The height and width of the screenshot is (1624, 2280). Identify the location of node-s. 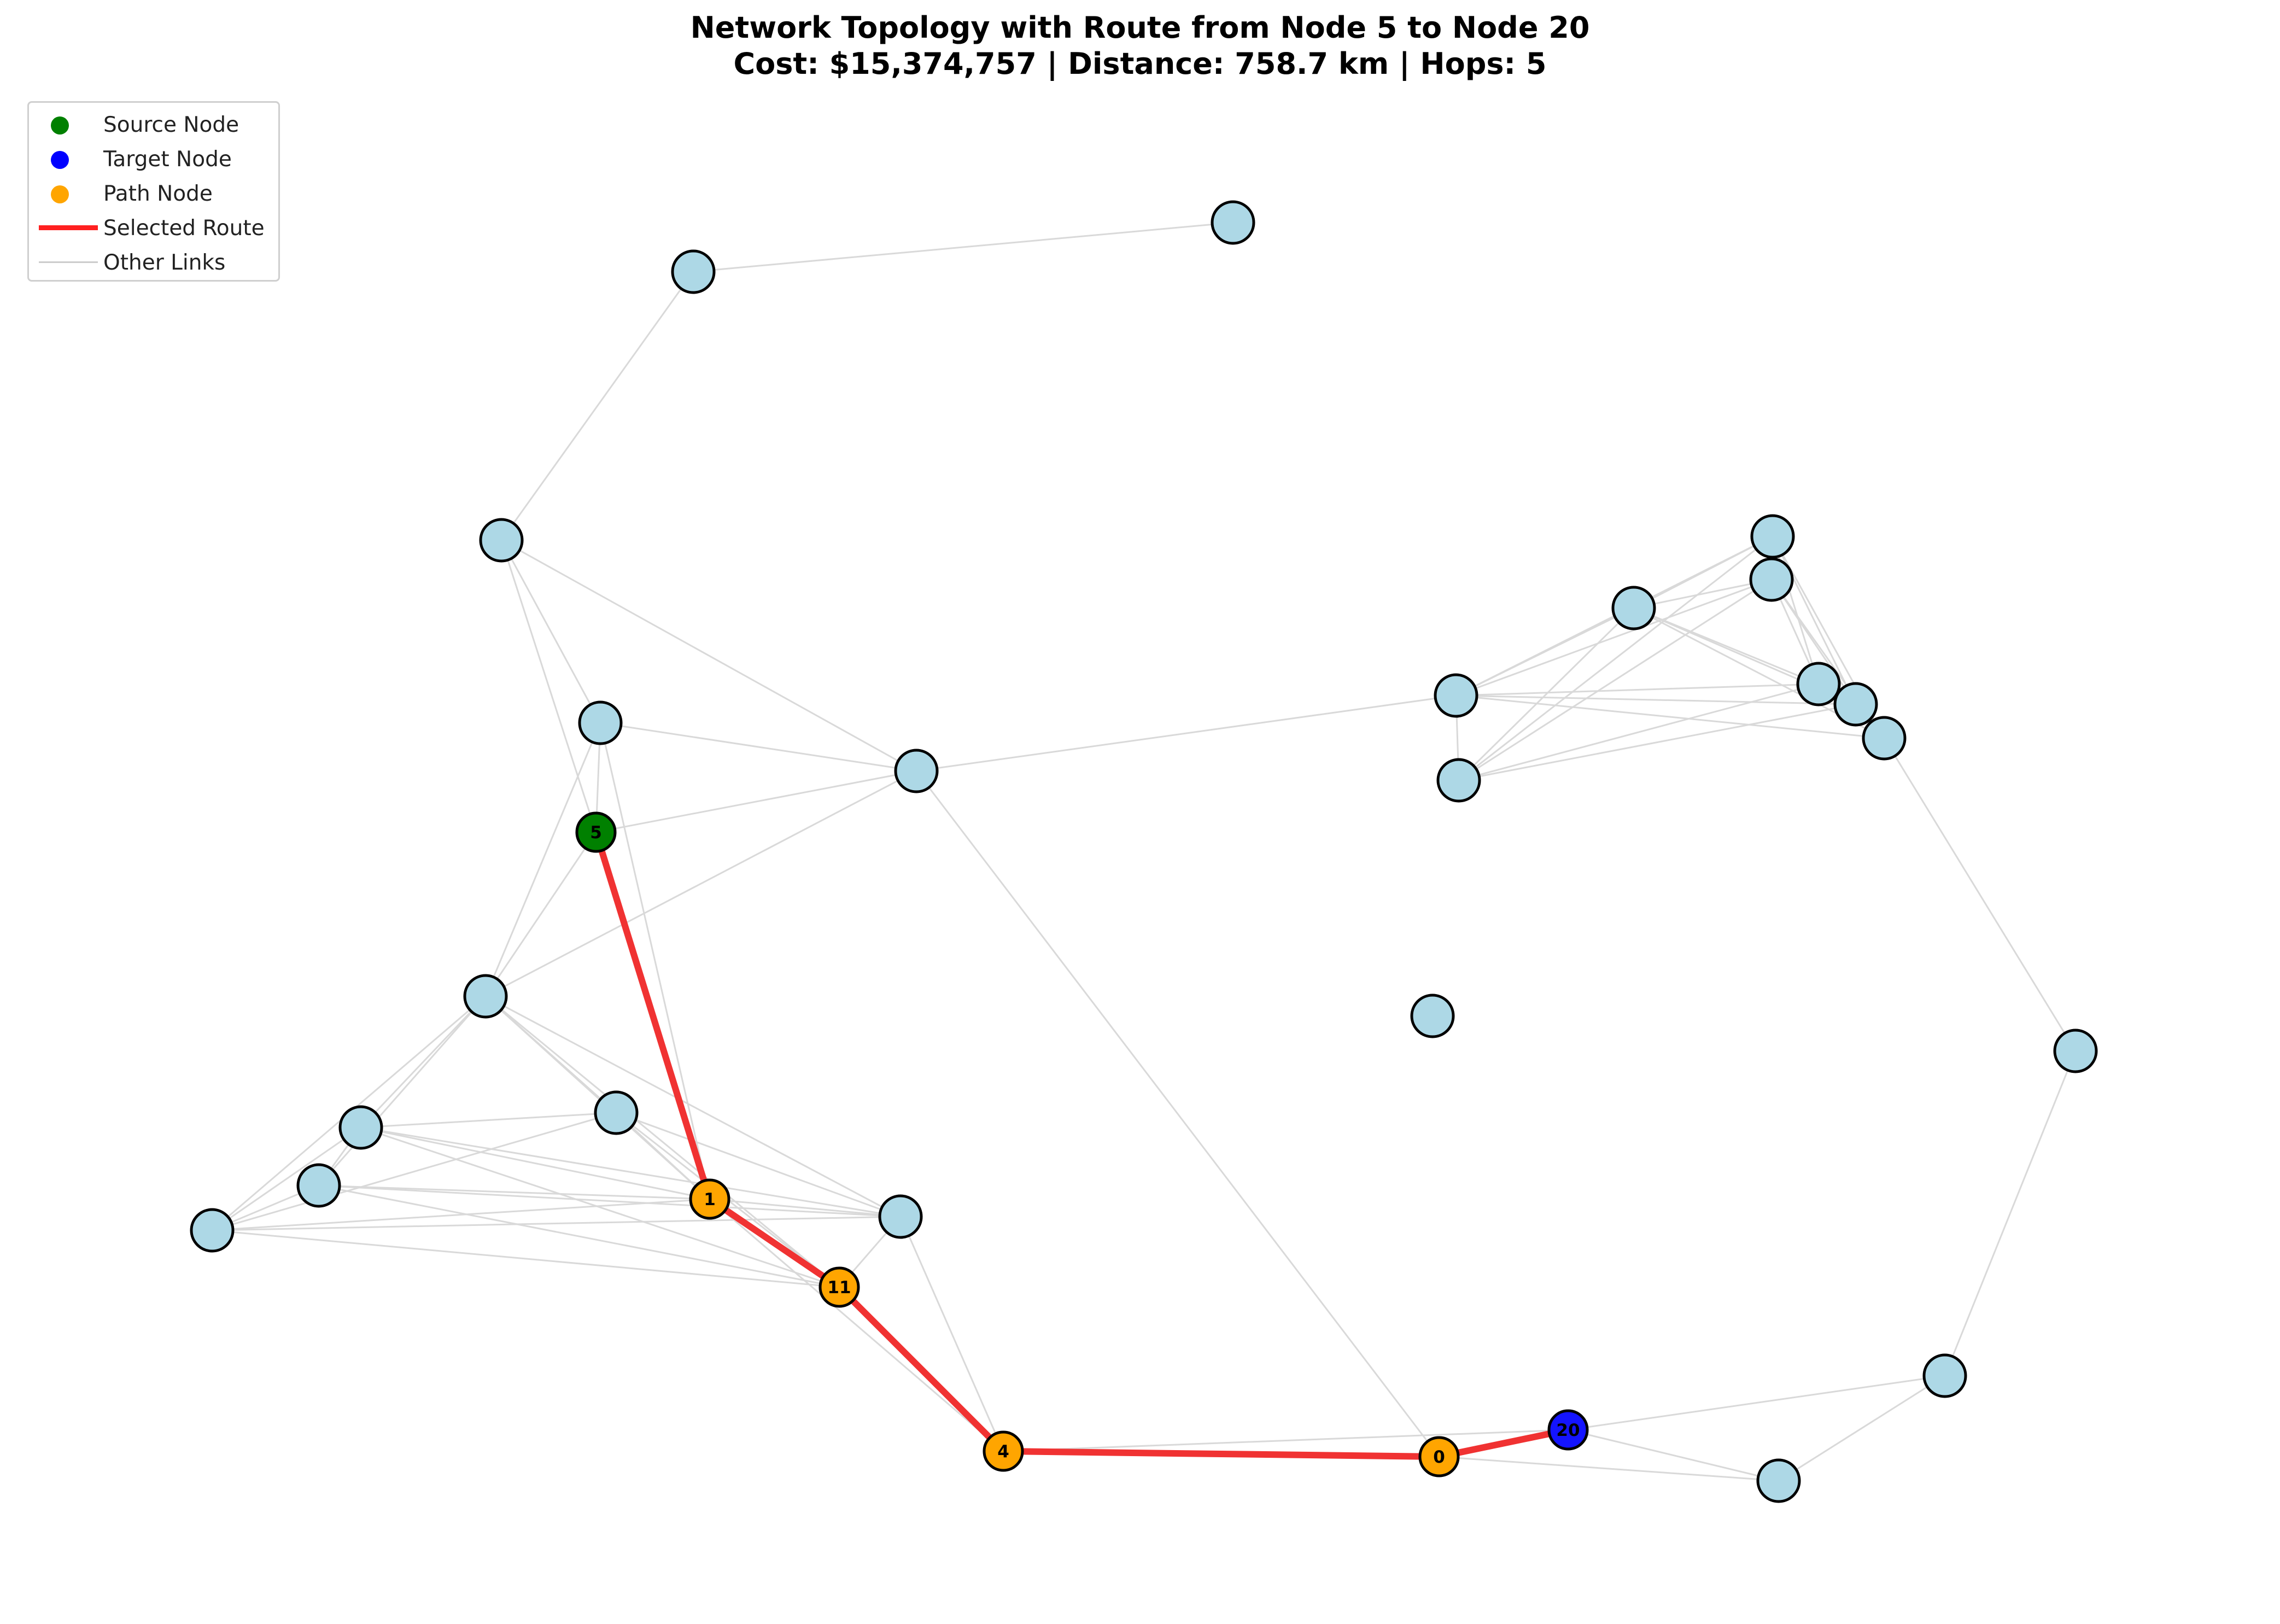
(1459, 780).